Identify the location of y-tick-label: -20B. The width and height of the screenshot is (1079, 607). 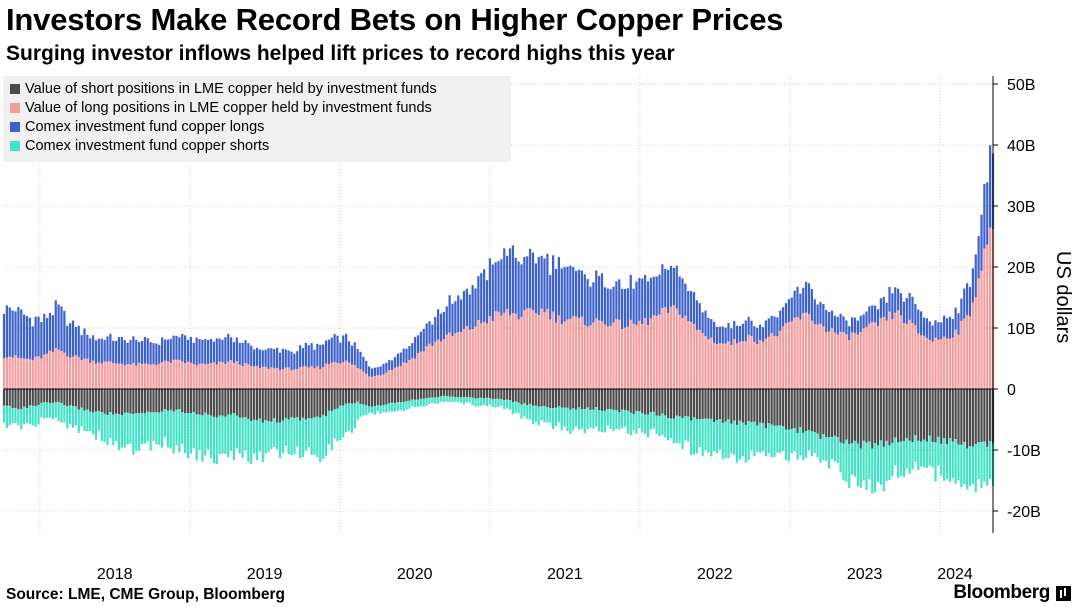
(1024, 512).